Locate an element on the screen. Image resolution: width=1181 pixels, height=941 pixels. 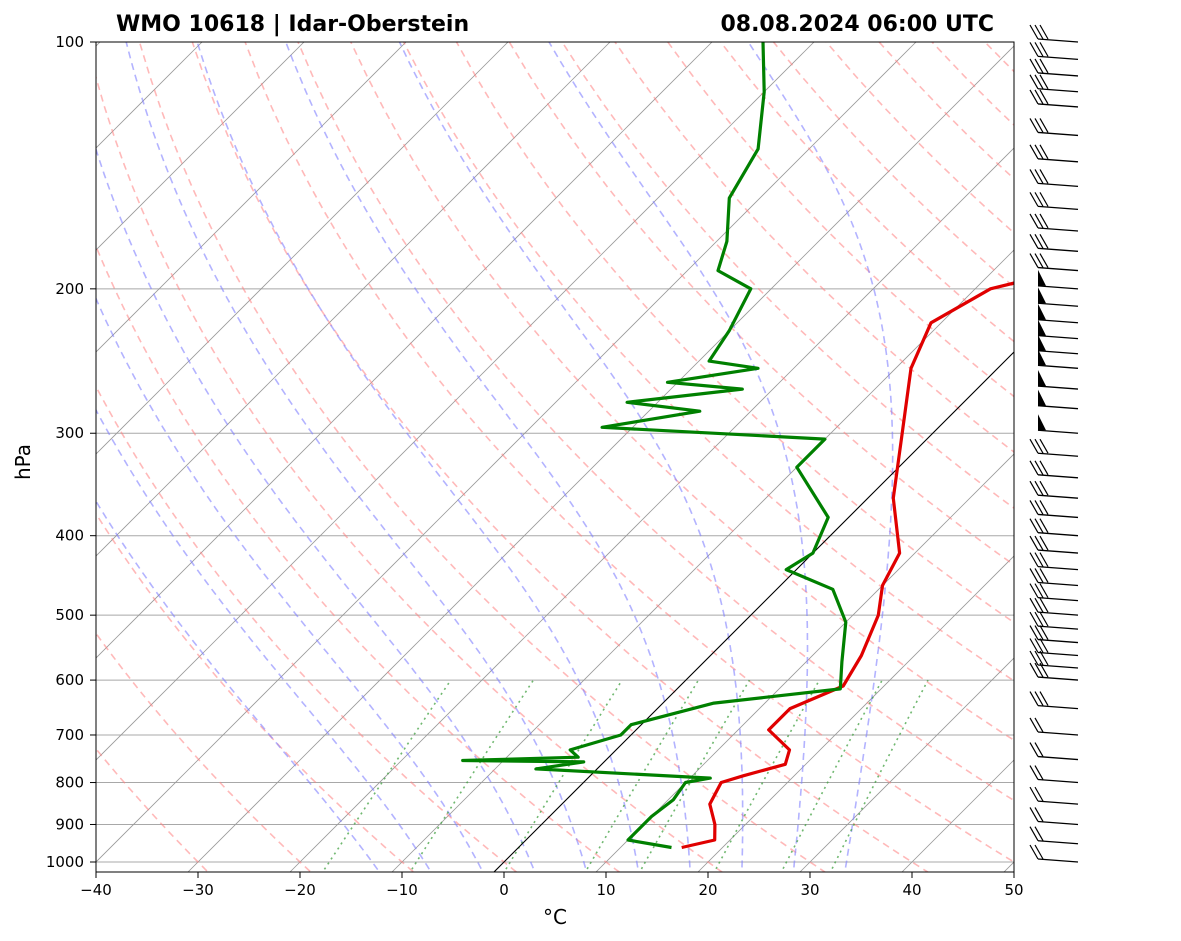
y-tick-label: 700 is located at coordinates (69, 735).